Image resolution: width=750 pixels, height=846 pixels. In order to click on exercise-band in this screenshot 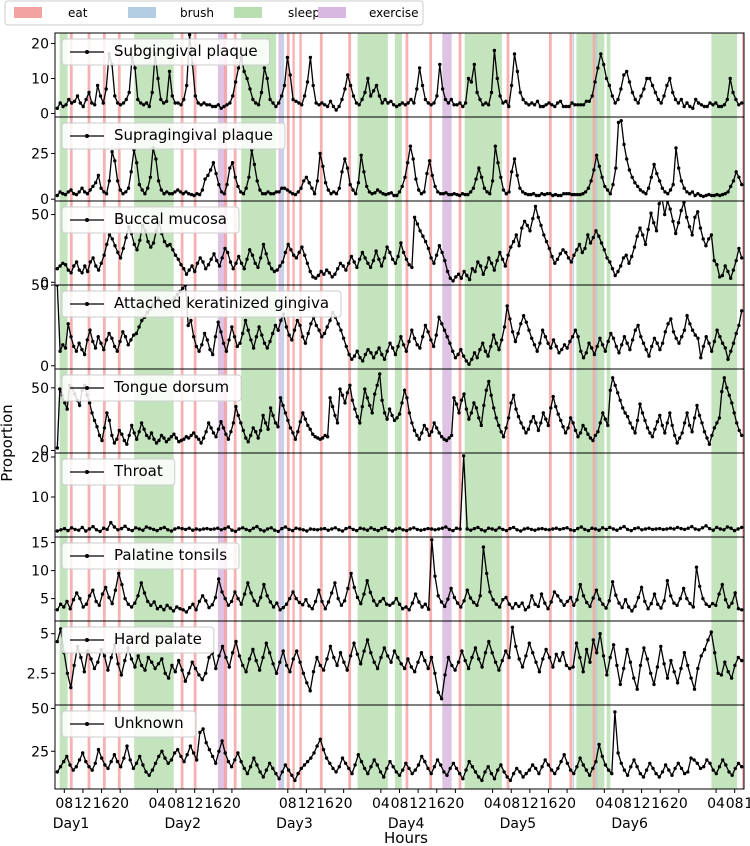, I will do `click(222, 75)`.